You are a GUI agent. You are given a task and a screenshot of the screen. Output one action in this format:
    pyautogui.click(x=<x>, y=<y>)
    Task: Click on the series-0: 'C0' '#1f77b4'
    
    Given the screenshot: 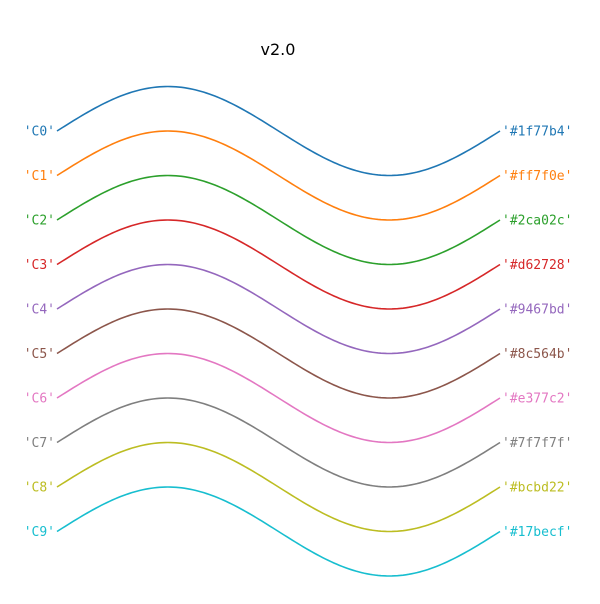 What is the action you would take?
    pyautogui.click(x=298, y=131)
    